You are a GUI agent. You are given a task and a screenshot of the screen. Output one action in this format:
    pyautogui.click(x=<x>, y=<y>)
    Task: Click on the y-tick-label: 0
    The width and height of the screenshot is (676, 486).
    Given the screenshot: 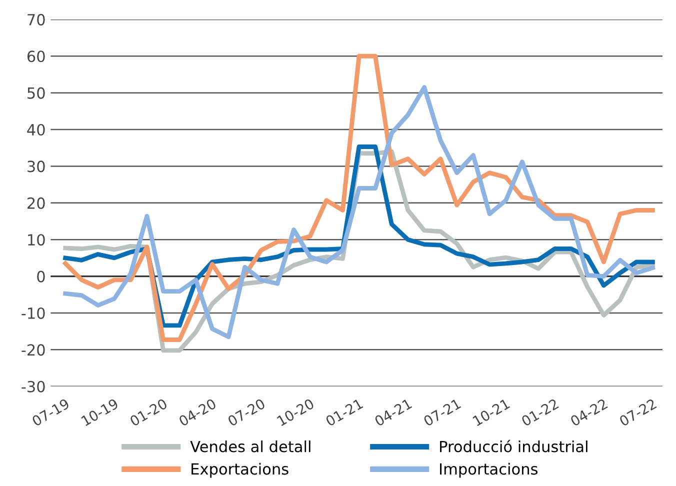 What is the action you would take?
    pyautogui.click(x=41, y=276)
    